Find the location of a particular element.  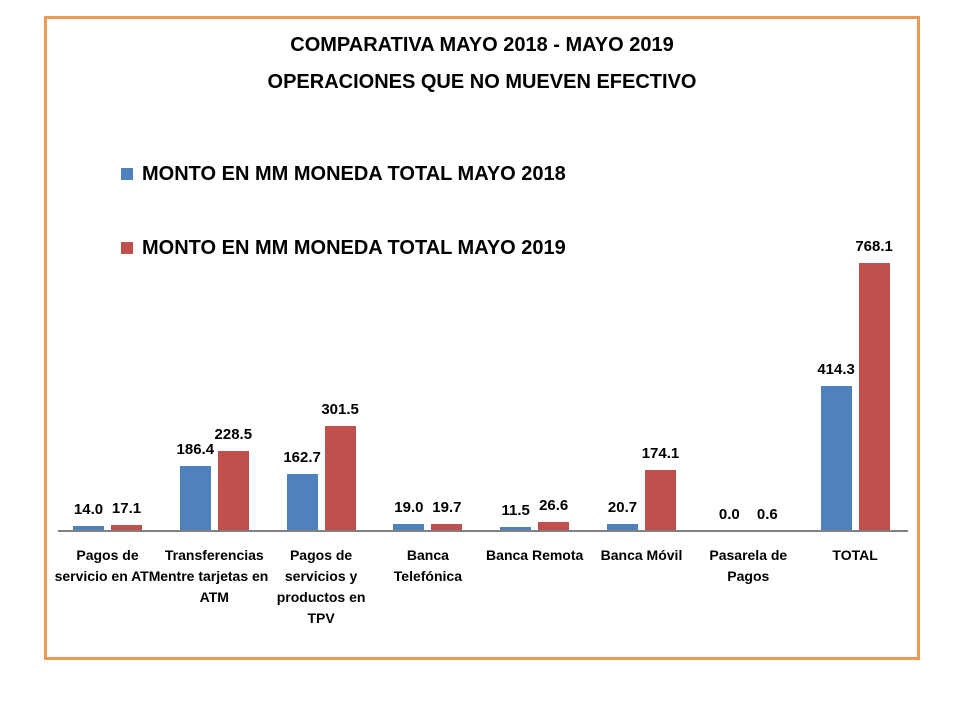

value-label-2019-7: 768.1 is located at coordinates (874, 246).